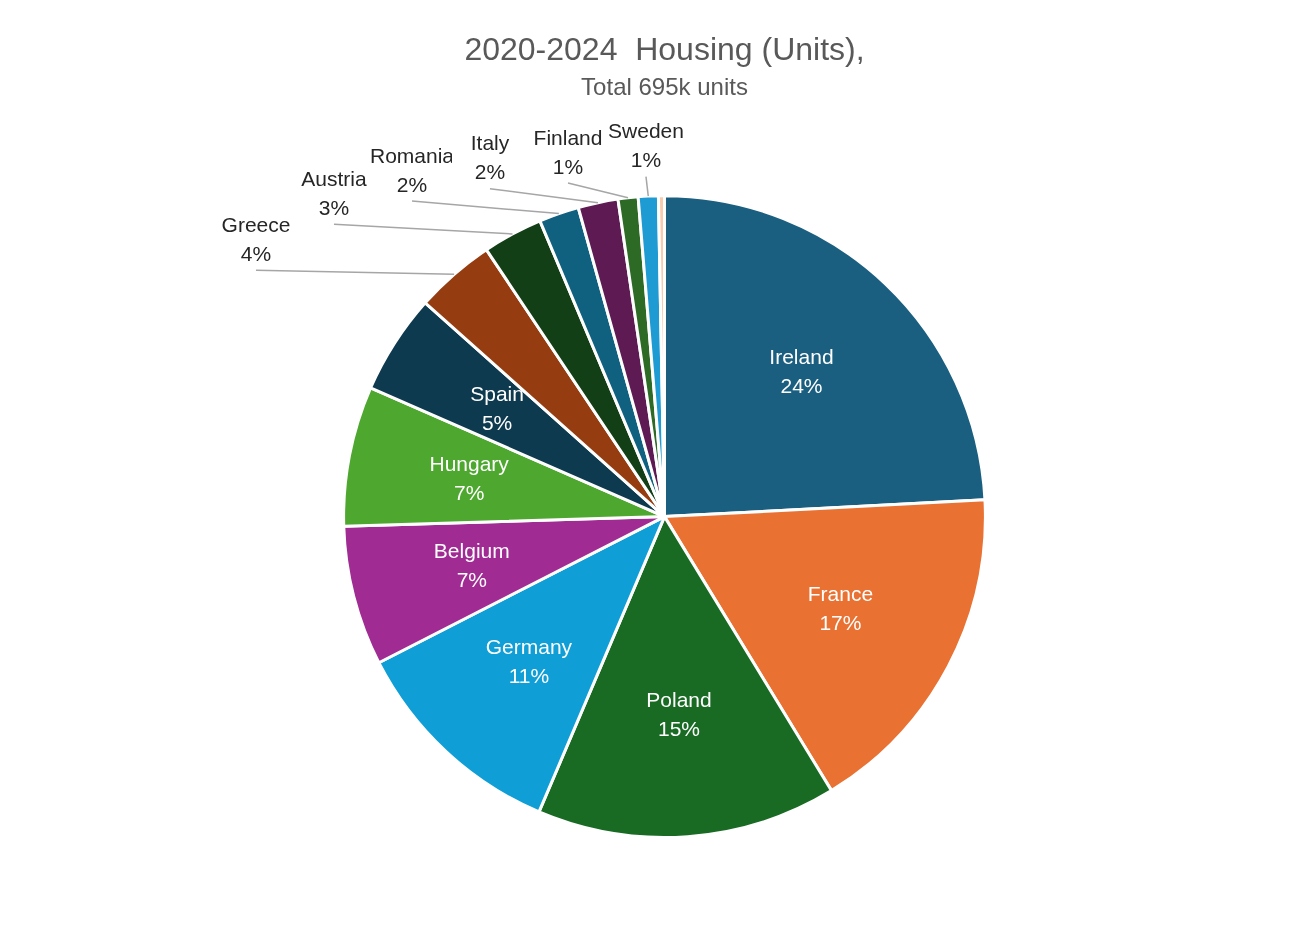  Describe the element at coordinates (497, 422) in the screenshot. I see `data-label: 5%` at that location.